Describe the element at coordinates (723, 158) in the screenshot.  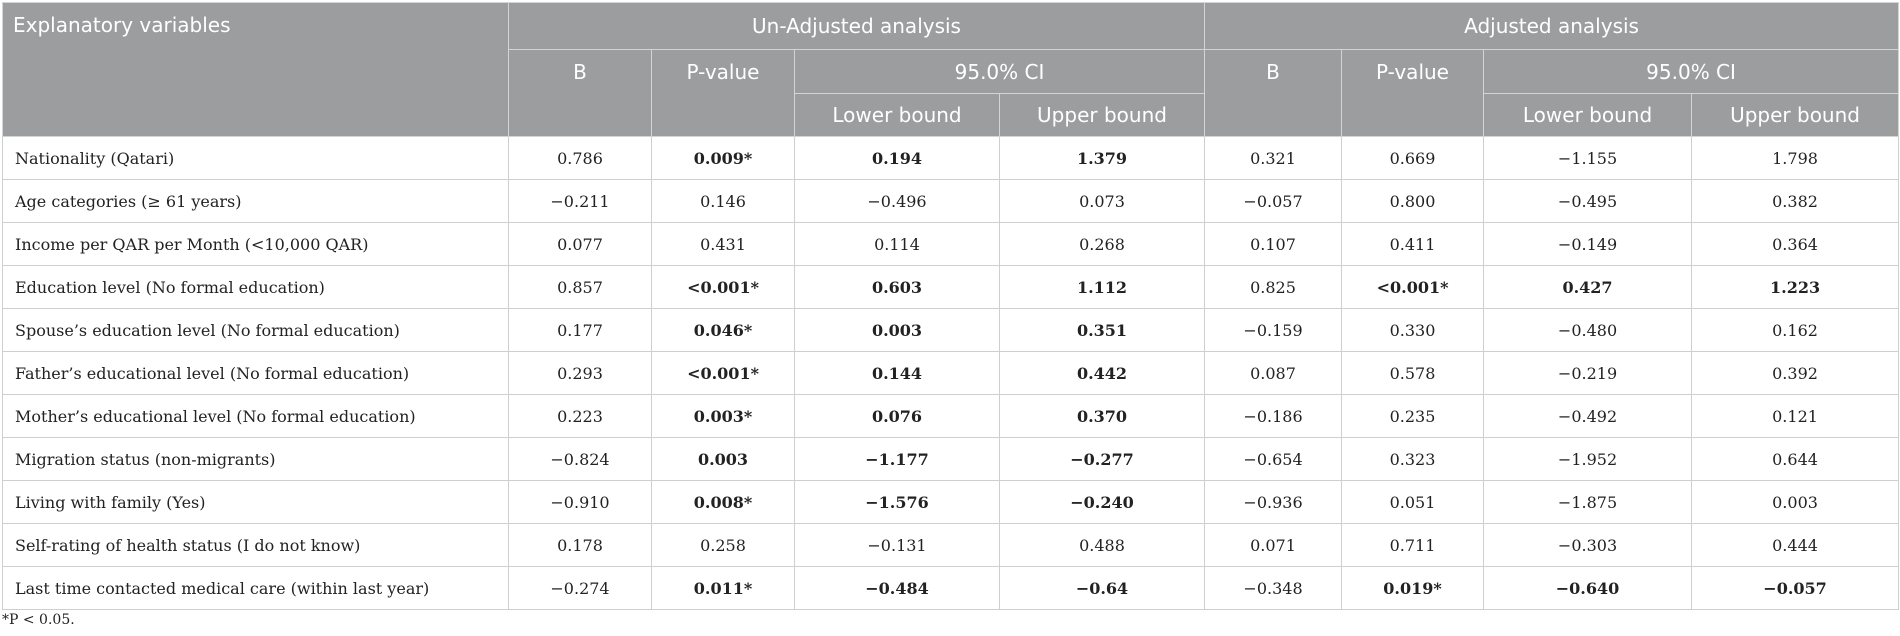
I see `value-cell: 0.009*` at that location.